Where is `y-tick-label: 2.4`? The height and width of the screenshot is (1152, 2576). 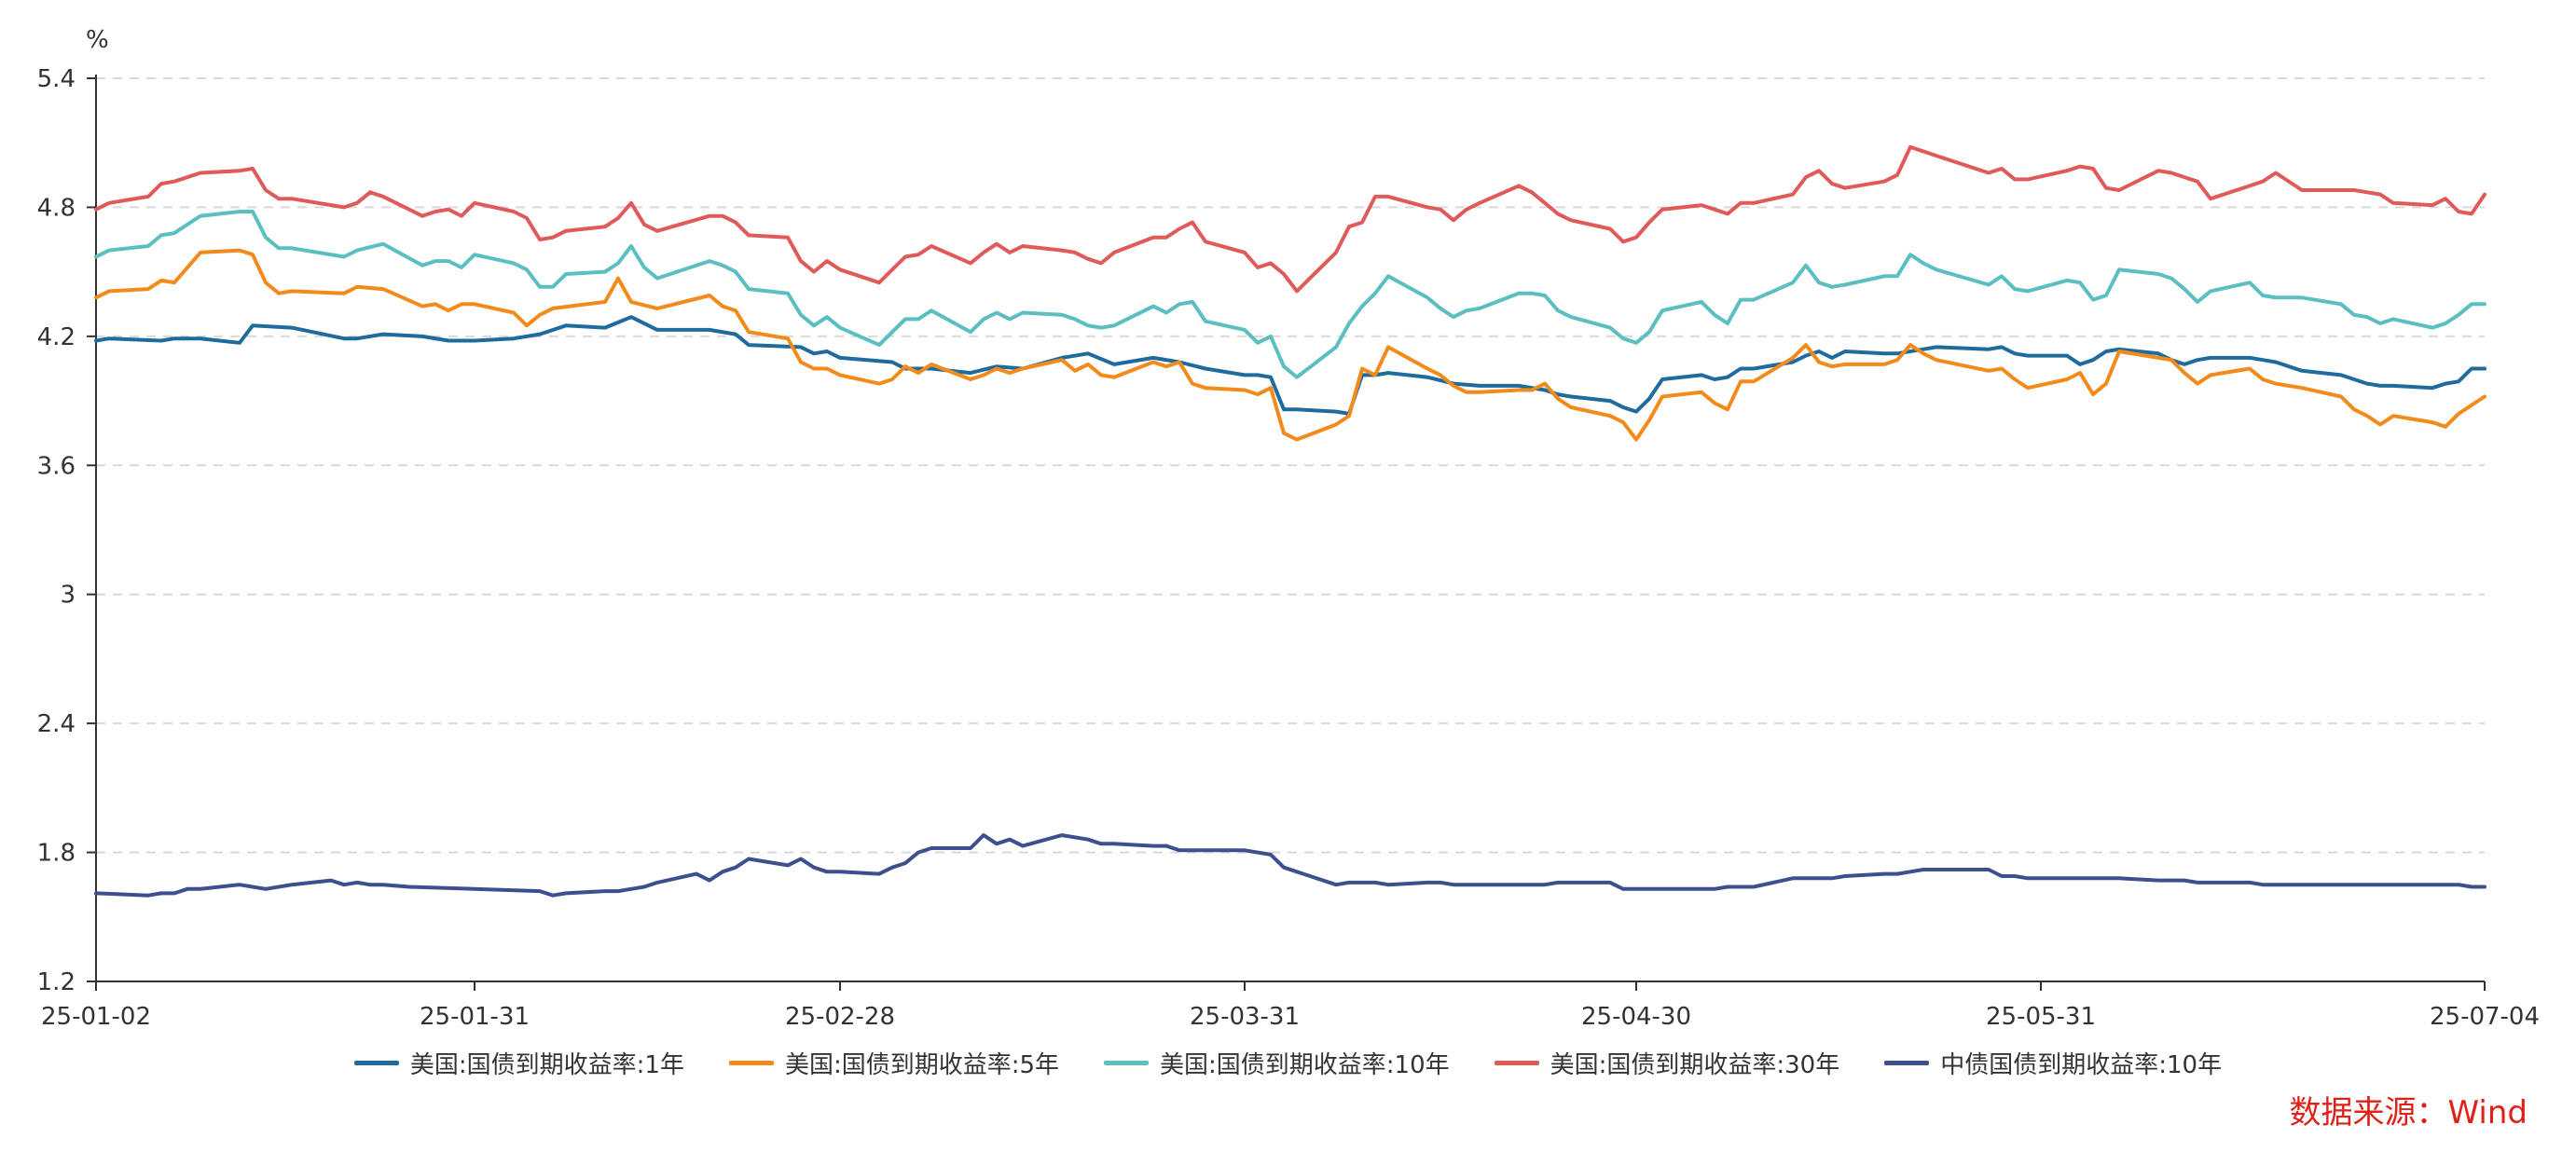
y-tick-label: 2.4 is located at coordinates (56, 724).